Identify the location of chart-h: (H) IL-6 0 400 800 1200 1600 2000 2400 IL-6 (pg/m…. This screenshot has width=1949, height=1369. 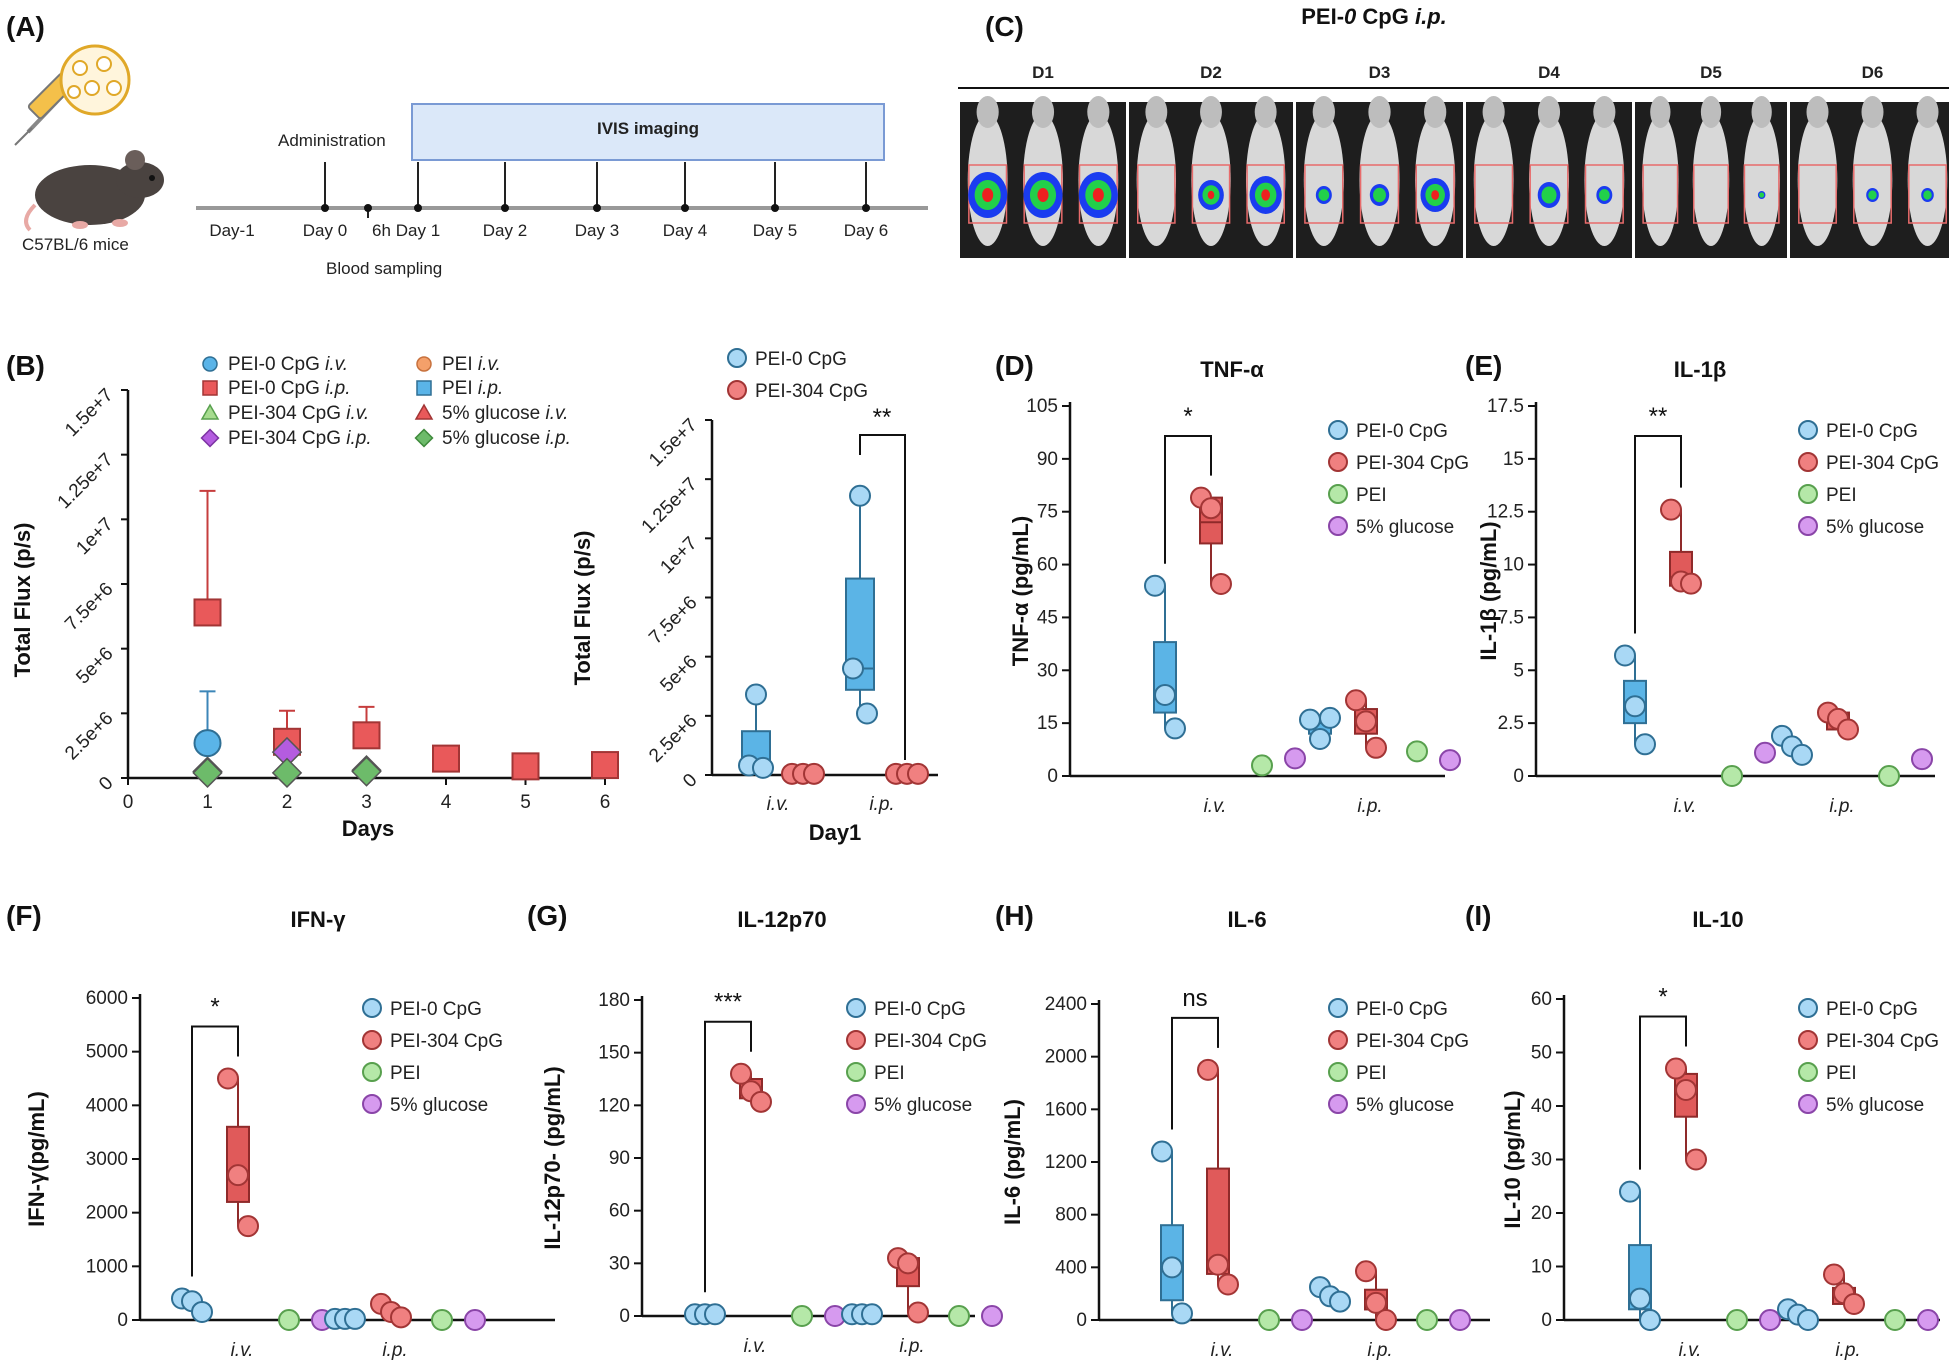
(1242, 1130).